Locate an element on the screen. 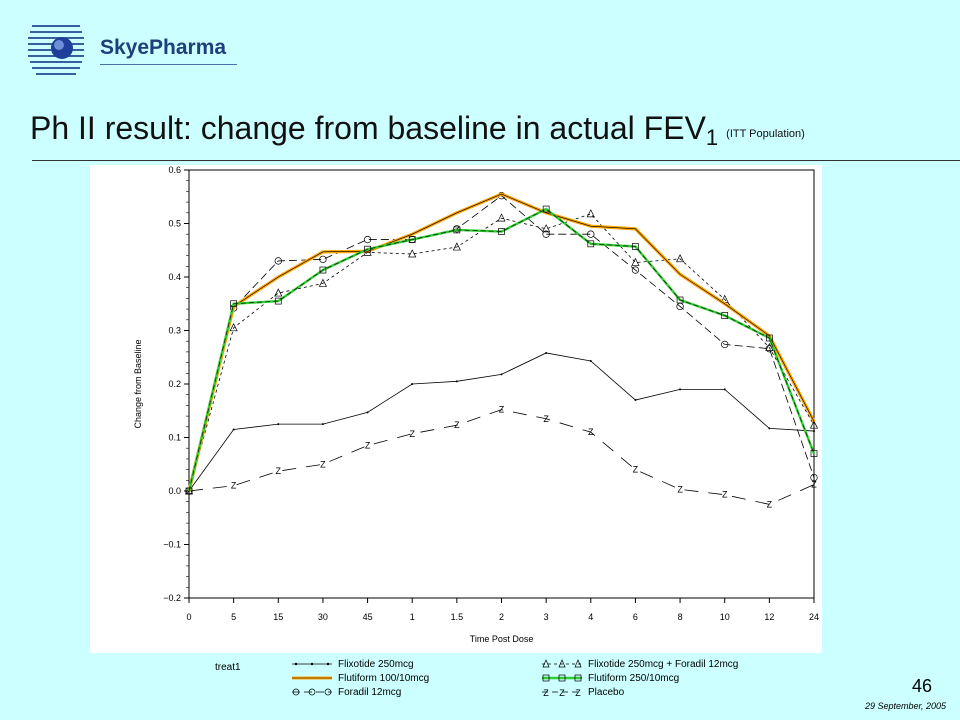 This screenshot has height=720, width=960. legend-label: Flutiform 250/10mcg is located at coordinates (634, 678).